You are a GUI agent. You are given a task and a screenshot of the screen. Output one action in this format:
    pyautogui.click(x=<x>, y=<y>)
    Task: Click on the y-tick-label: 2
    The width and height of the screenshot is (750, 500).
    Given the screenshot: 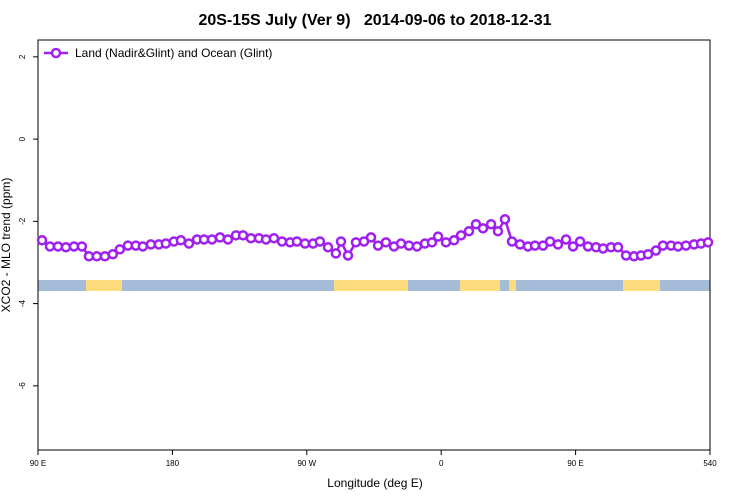 What is the action you would take?
    pyautogui.click(x=22, y=56)
    